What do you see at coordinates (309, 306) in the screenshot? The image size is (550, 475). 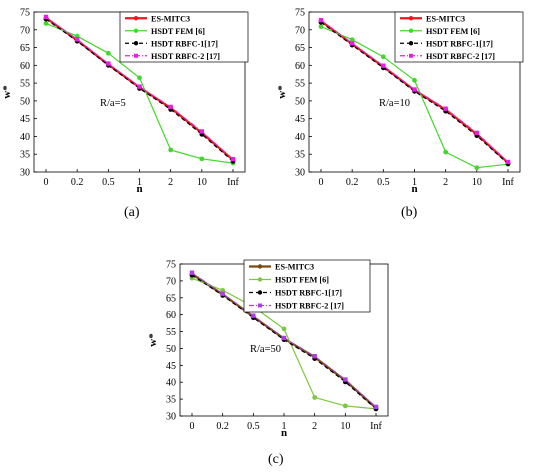 I see `legend-label-4: HSDT RBFC-2 [17]` at bounding box center [309, 306].